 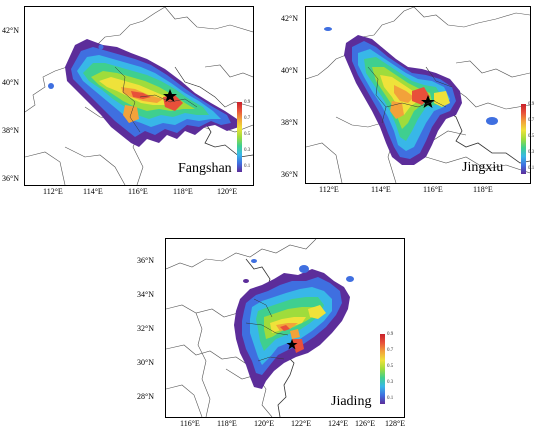 What do you see at coordinates (395, 423) in the screenshot?
I see `lon-label: 128°E` at bounding box center [395, 423].